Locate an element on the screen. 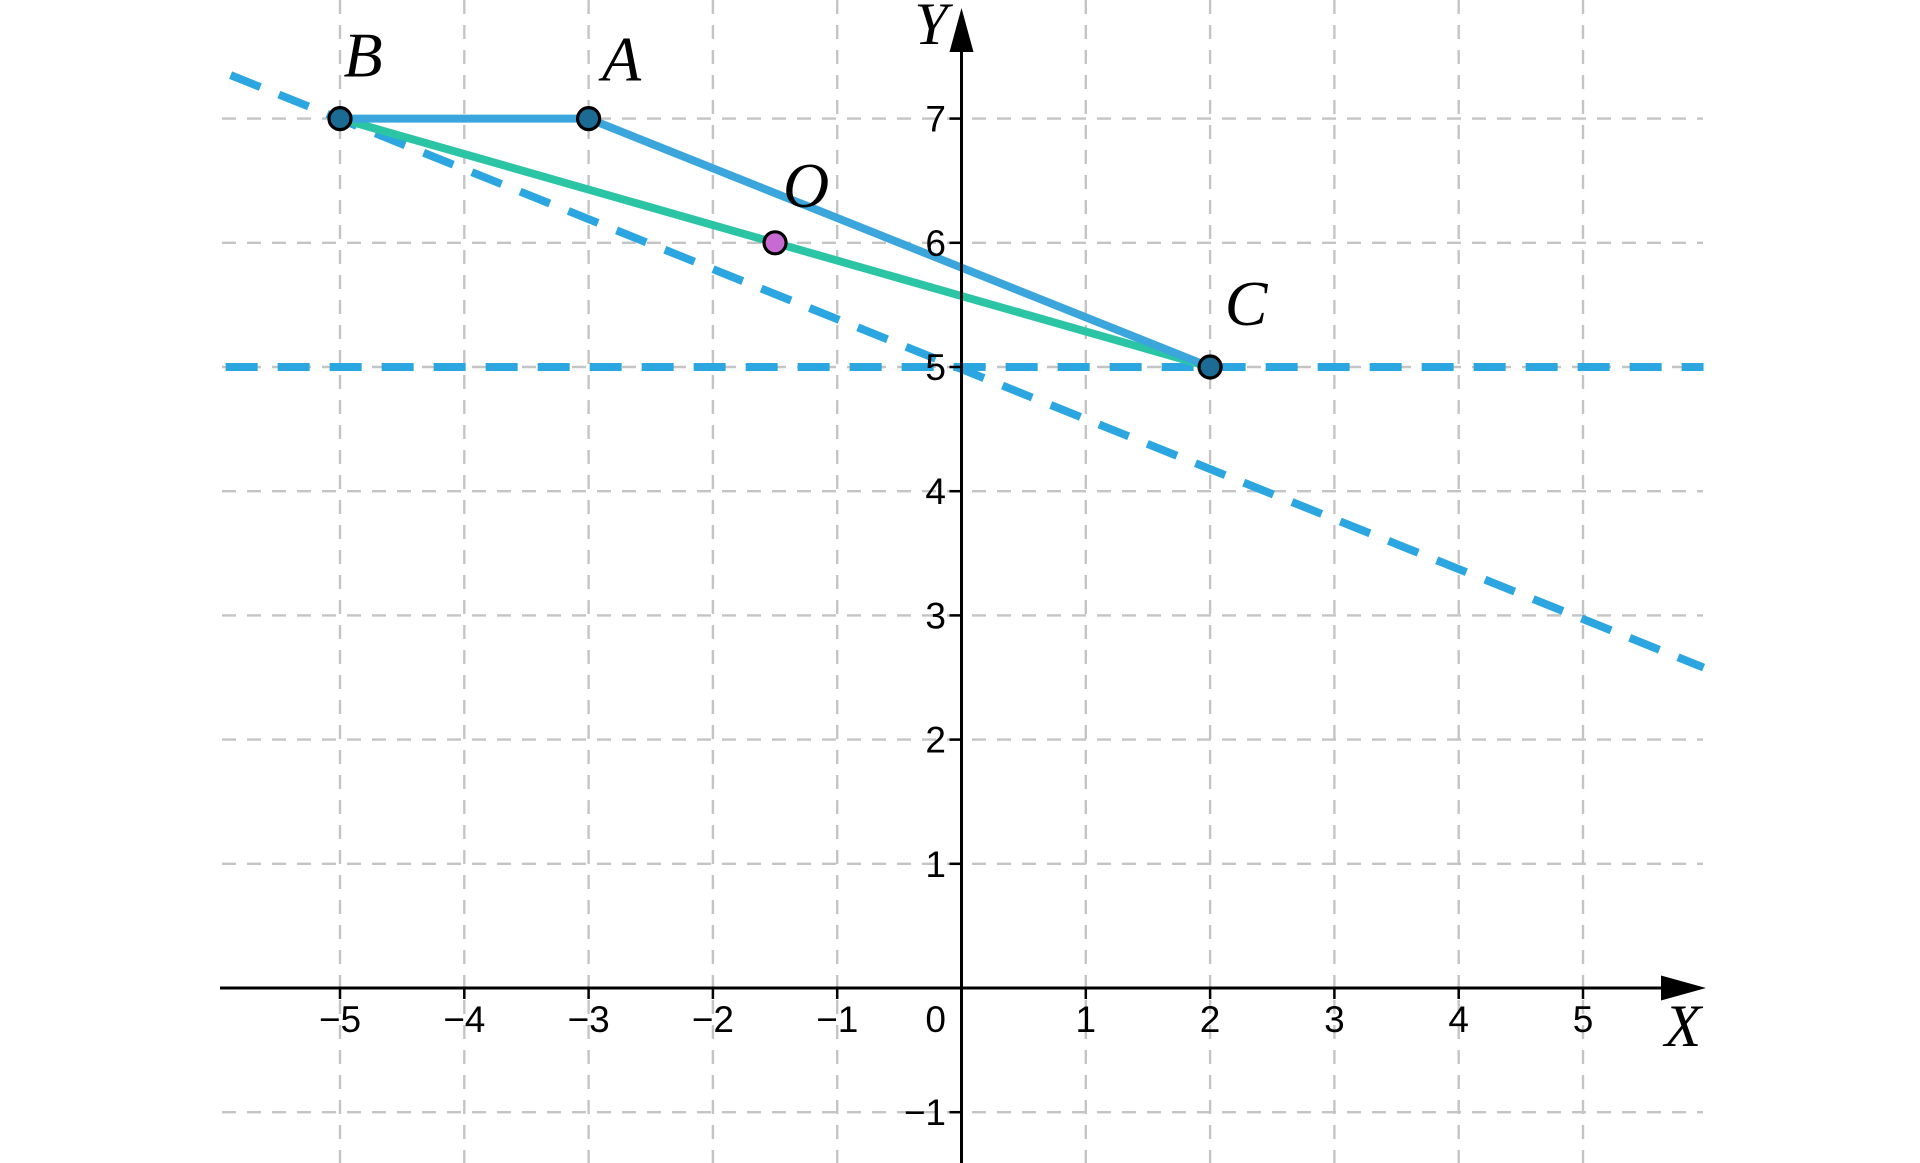 Image resolution: width=1920 pixels, height=1163 pixels. tick-label-x-4: 4 is located at coordinates (1458, 1019).